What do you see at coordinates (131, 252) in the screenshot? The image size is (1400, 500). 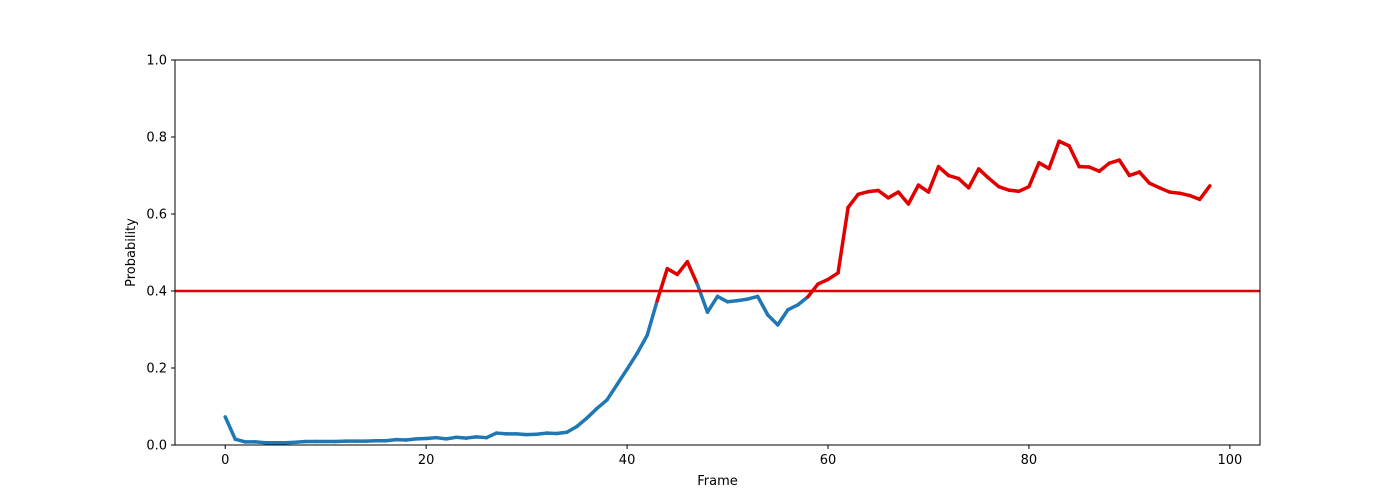 I see `y-axis-label: Probability` at bounding box center [131, 252].